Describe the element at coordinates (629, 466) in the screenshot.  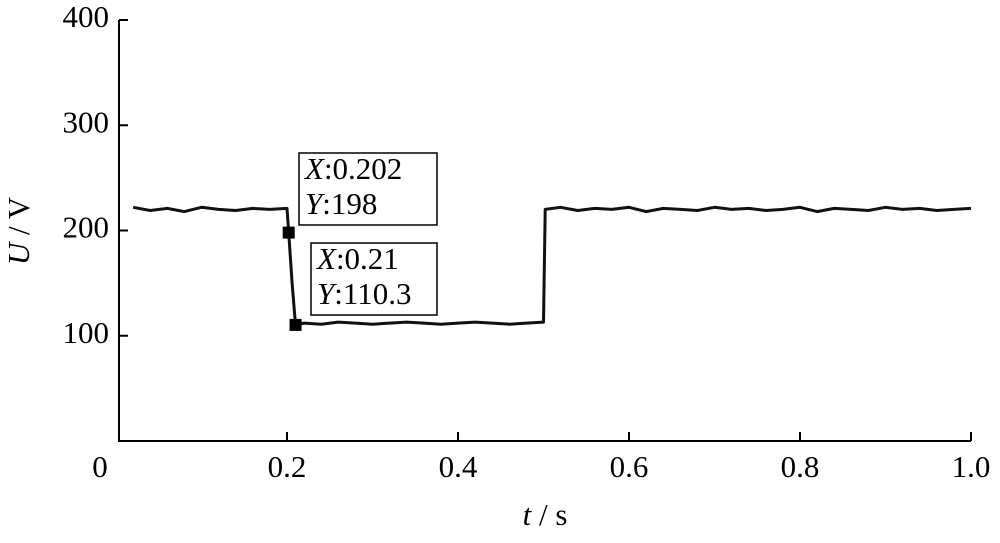
I see `x-tick-label: 0.6` at that location.